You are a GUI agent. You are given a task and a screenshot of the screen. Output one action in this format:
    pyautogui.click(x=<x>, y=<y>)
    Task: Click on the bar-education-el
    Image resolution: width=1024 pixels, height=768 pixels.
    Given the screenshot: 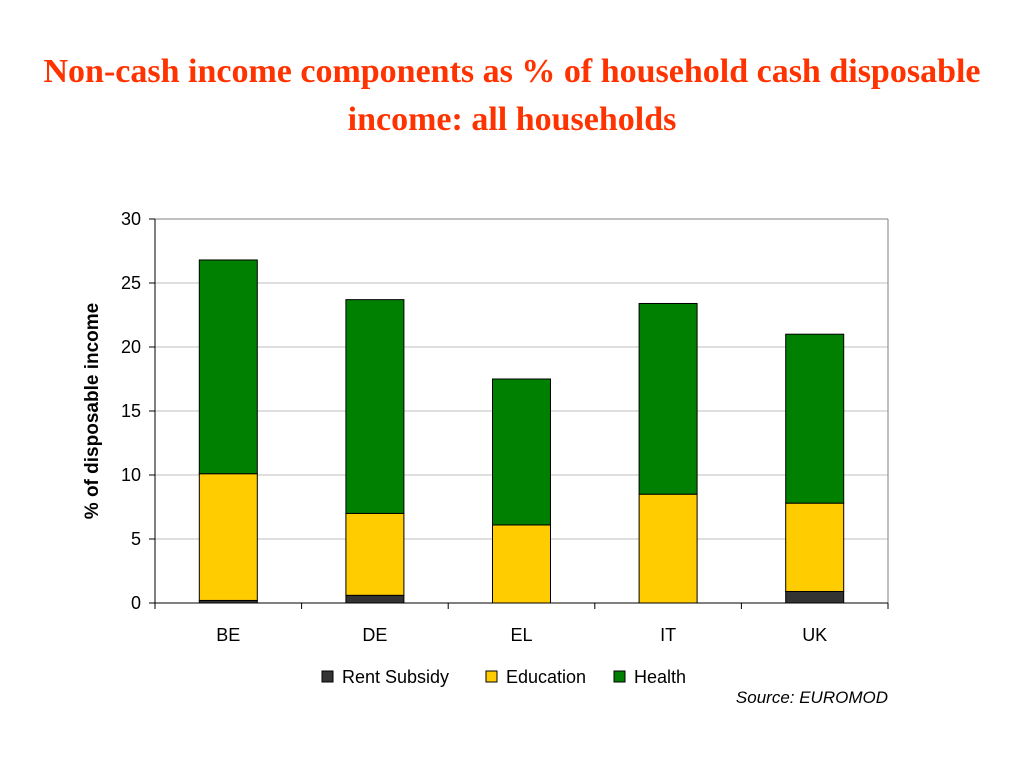 What is the action you would take?
    pyautogui.click(x=521, y=564)
    